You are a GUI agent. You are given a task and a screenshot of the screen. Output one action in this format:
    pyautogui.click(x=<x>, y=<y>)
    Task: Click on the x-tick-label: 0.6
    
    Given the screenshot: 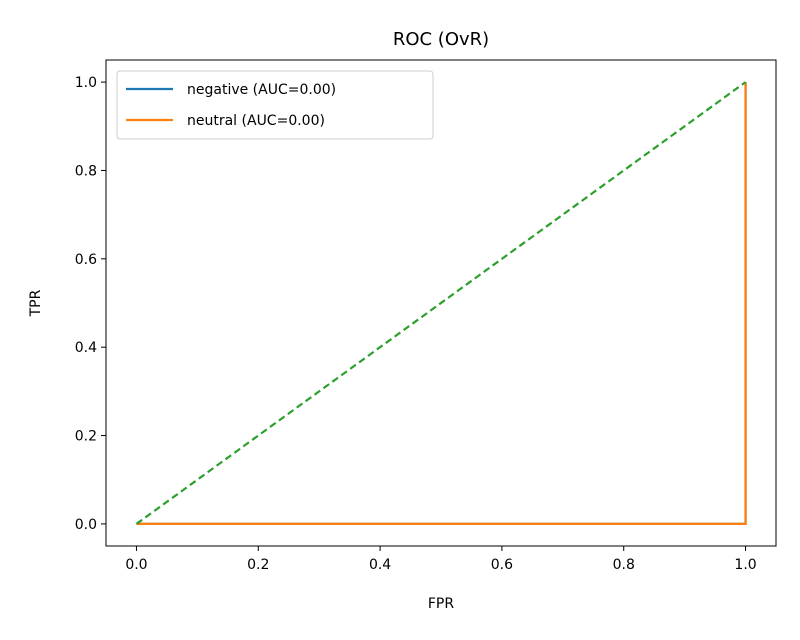 What is the action you would take?
    pyautogui.click(x=502, y=565)
    